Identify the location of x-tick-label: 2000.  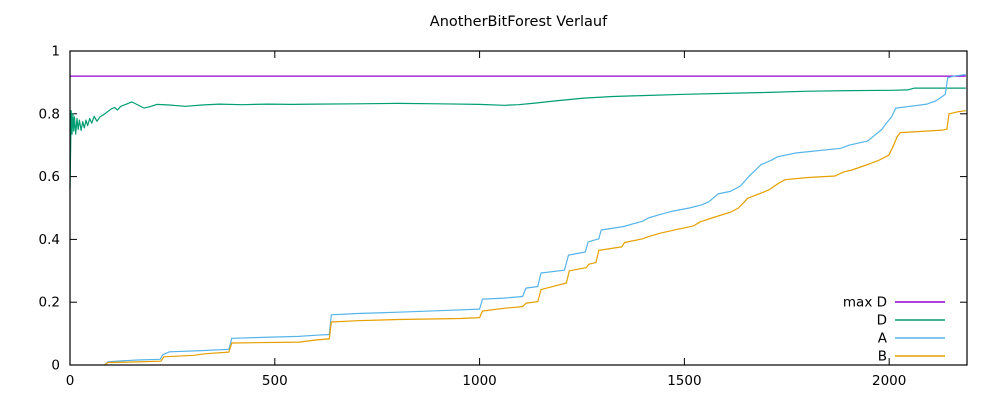
(889, 381).